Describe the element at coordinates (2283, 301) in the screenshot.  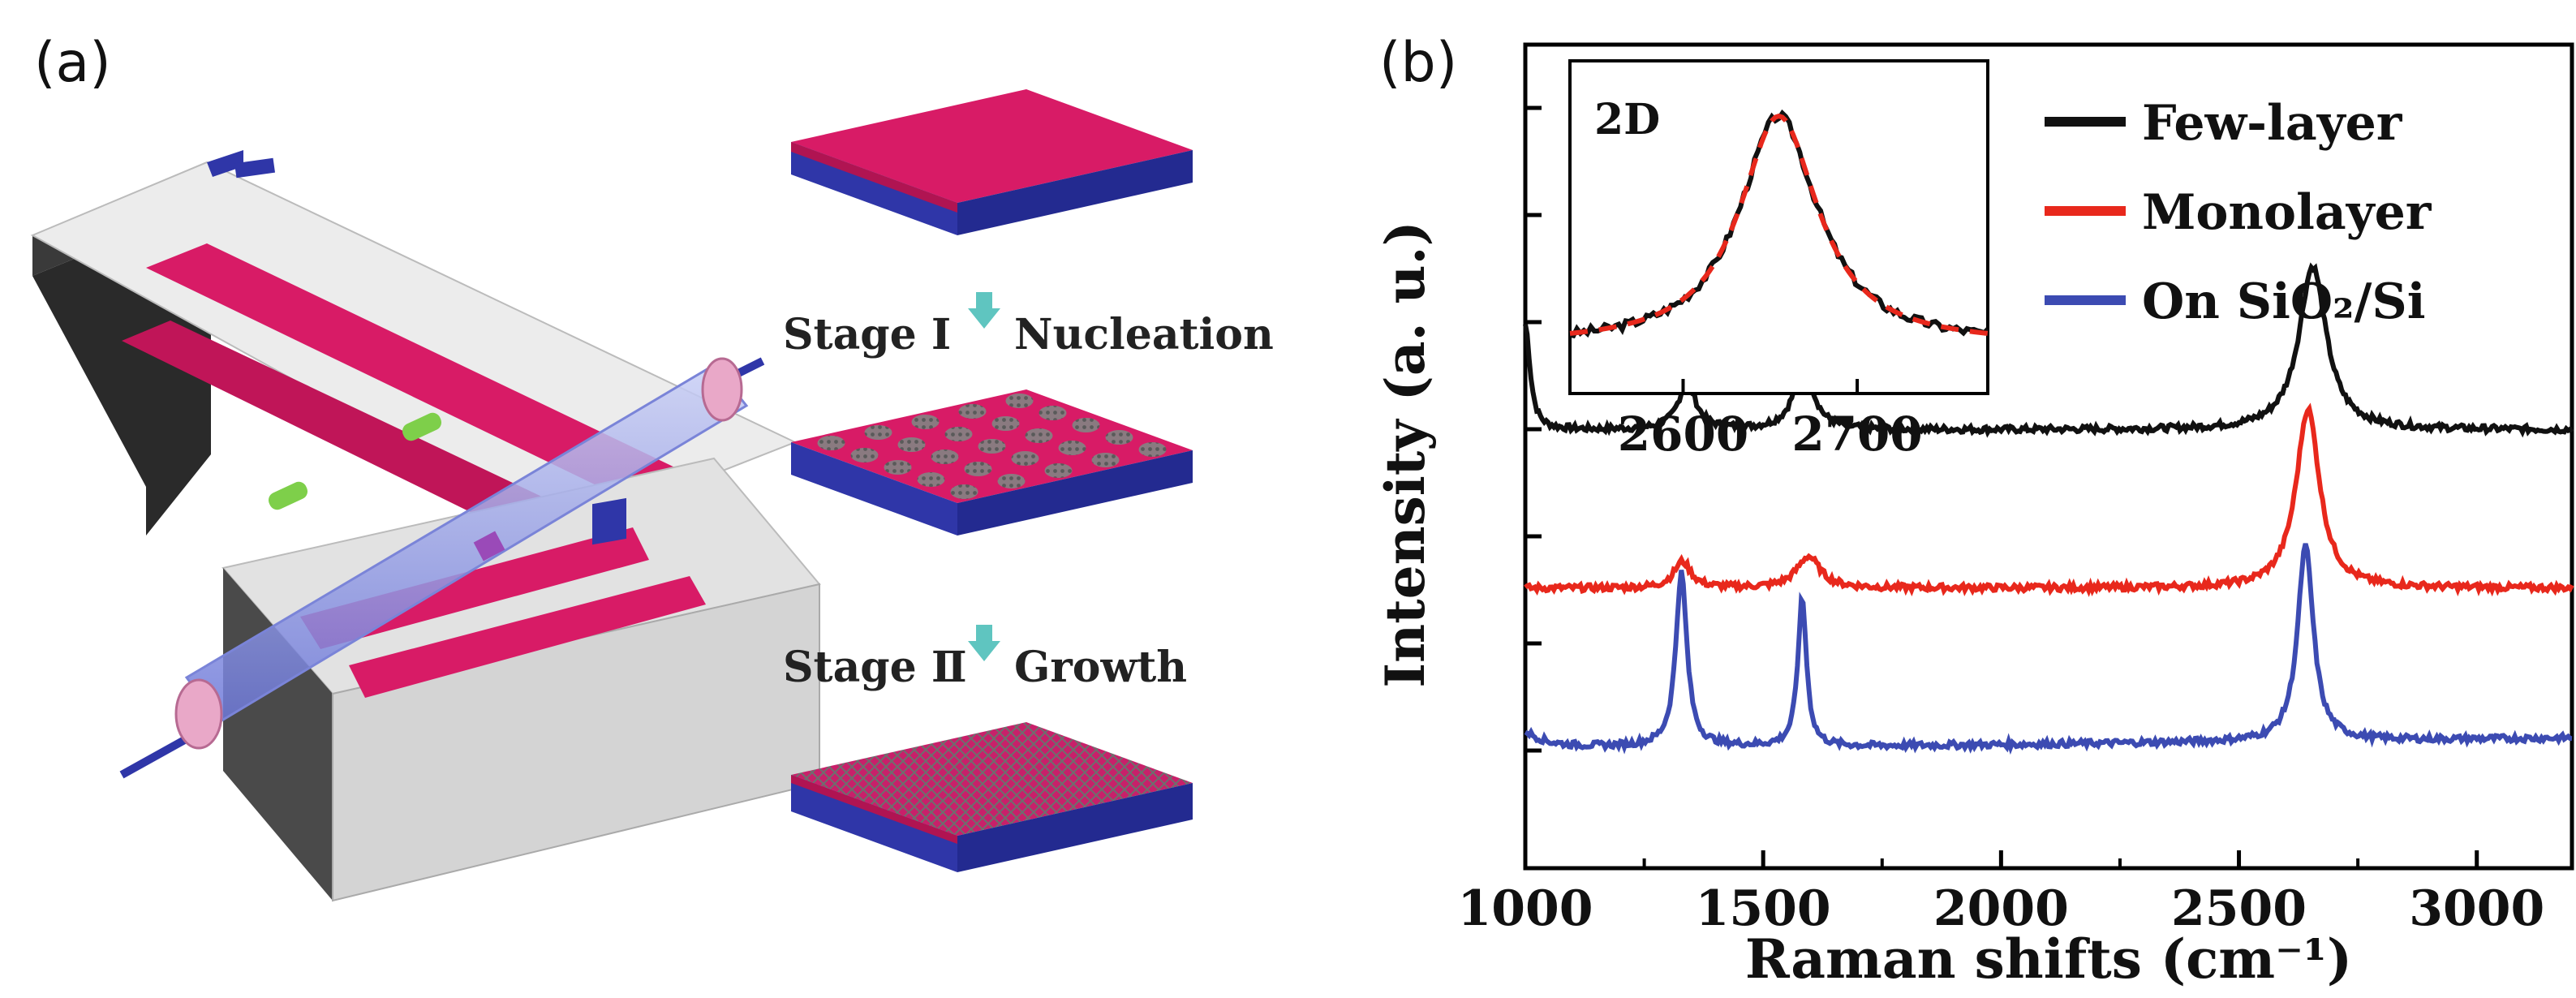
I see `legend-label: On SiO₂/Si` at that location.